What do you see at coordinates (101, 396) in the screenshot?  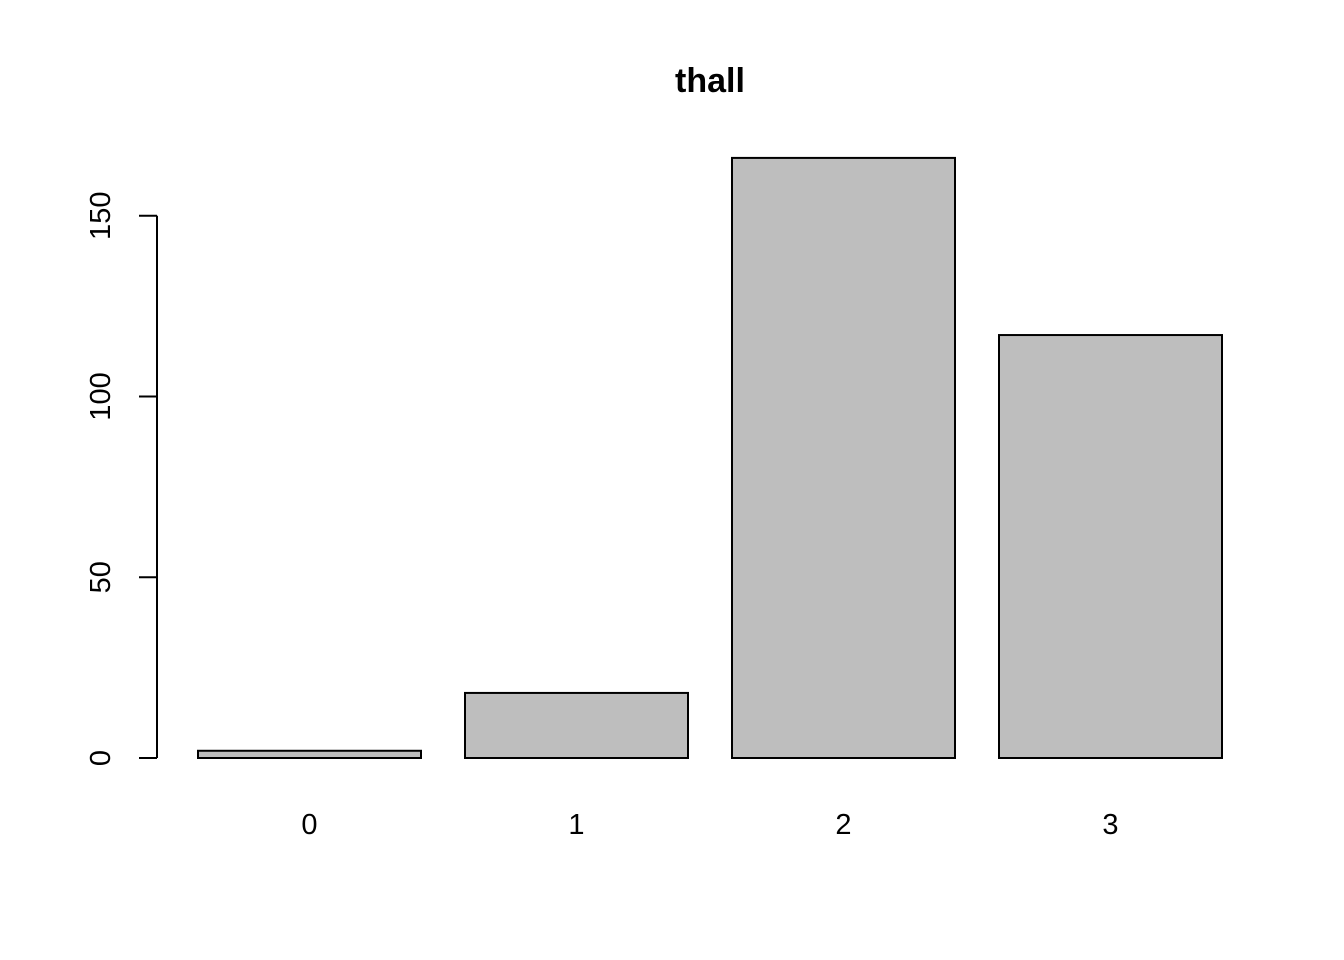 I see `y-tick-label: 100` at bounding box center [101, 396].